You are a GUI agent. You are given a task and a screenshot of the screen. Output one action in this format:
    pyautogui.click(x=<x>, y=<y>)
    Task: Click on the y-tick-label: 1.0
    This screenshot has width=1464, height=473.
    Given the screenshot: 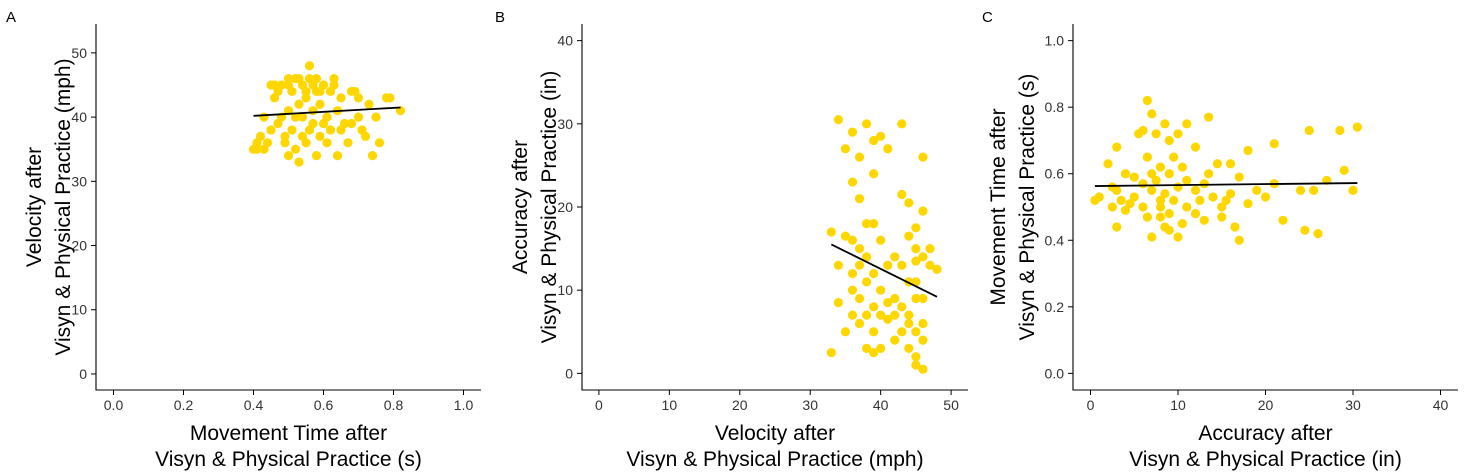 What is the action you would take?
    pyautogui.click(x=1055, y=41)
    